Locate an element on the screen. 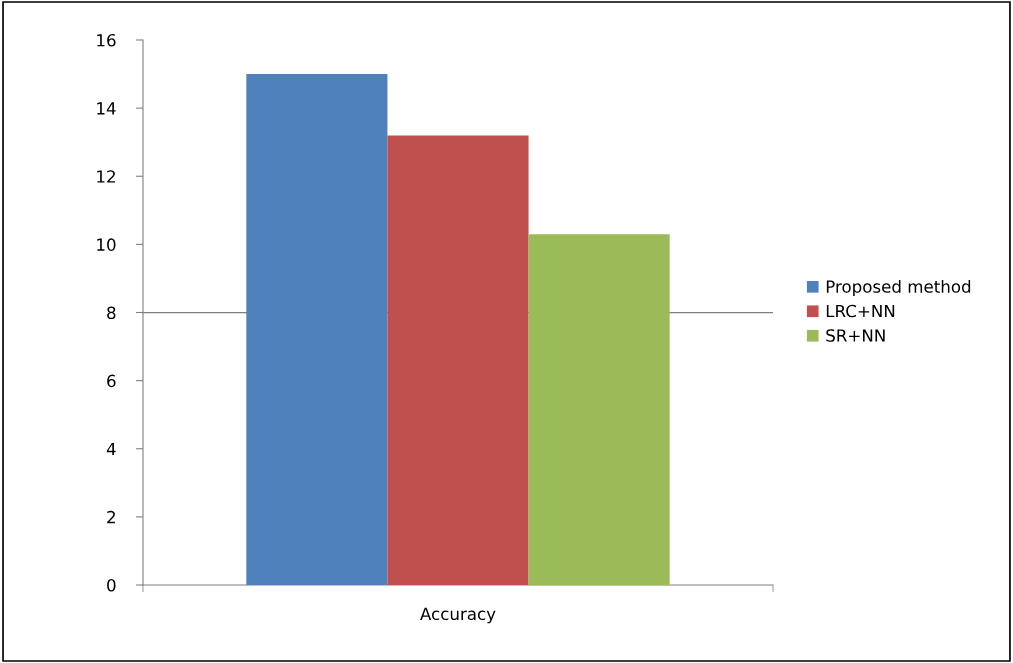 The height and width of the screenshot is (663, 1013). y-tick-label: 10 is located at coordinates (106, 244).